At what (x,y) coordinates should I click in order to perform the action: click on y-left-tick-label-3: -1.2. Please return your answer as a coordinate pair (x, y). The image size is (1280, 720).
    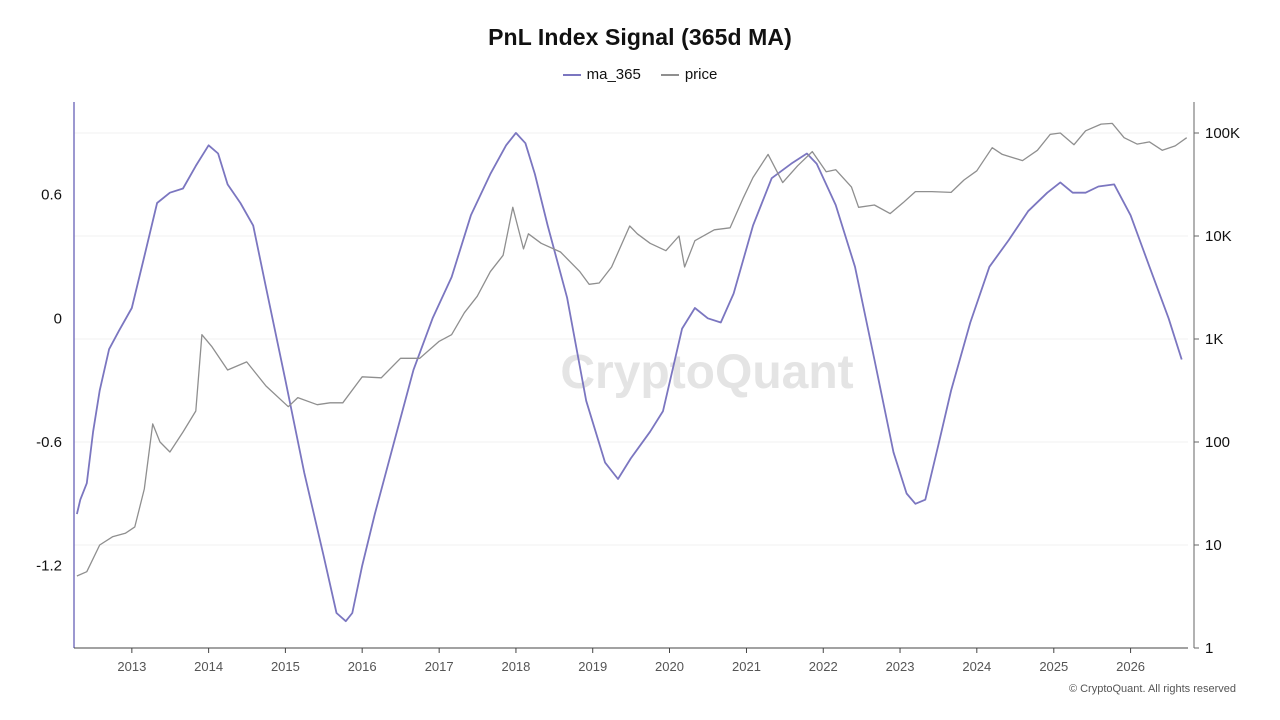
    Looking at the image, I should click on (49, 566).